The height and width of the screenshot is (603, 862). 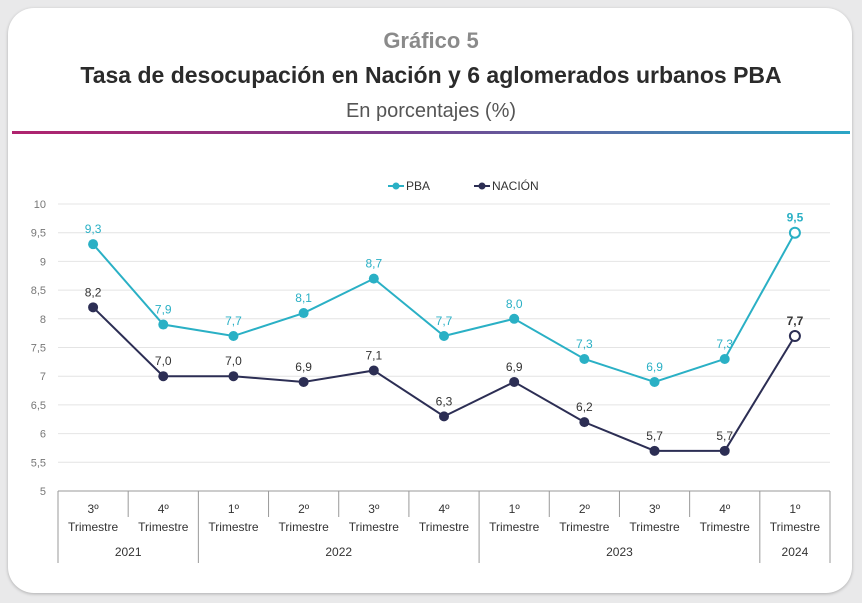 What do you see at coordinates (619, 552) in the screenshot?
I see `x-year-label: 2023` at bounding box center [619, 552].